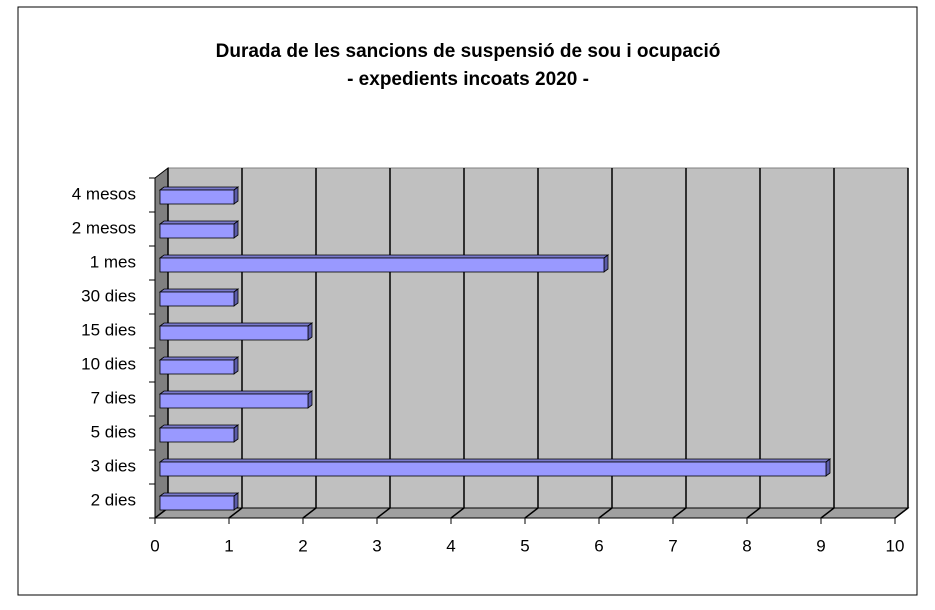  What do you see at coordinates (524, 545) in the screenshot?
I see `x-tick-label: 5` at bounding box center [524, 545].